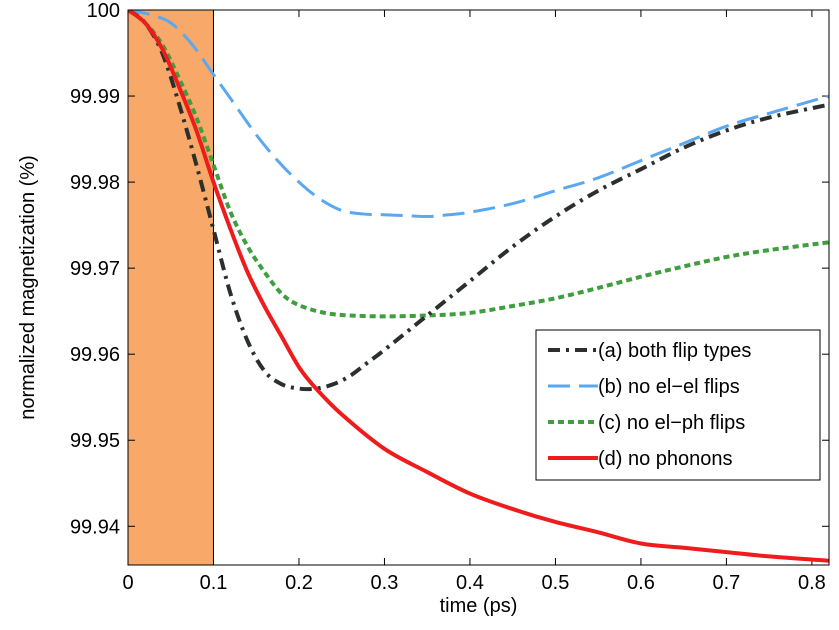 This screenshot has height=630, width=839. Describe the element at coordinates (127, 583) in the screenshot. I see `x-tick-label: 0` at that location.